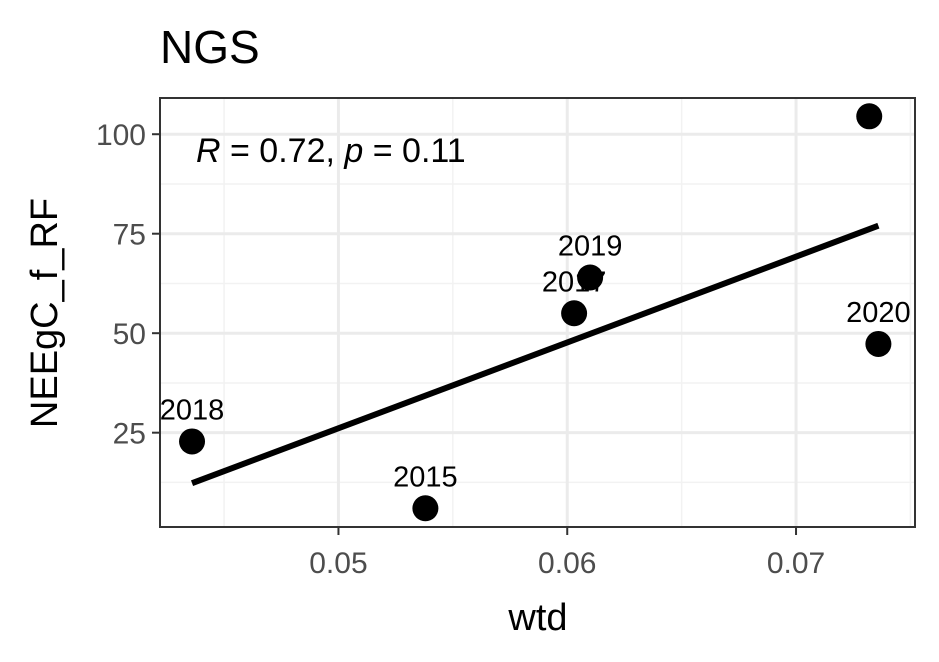  What do you see at coordinates (210, 47) in the screenshot?
I see `chart-title: NGS` at bounding box center [210, 47].